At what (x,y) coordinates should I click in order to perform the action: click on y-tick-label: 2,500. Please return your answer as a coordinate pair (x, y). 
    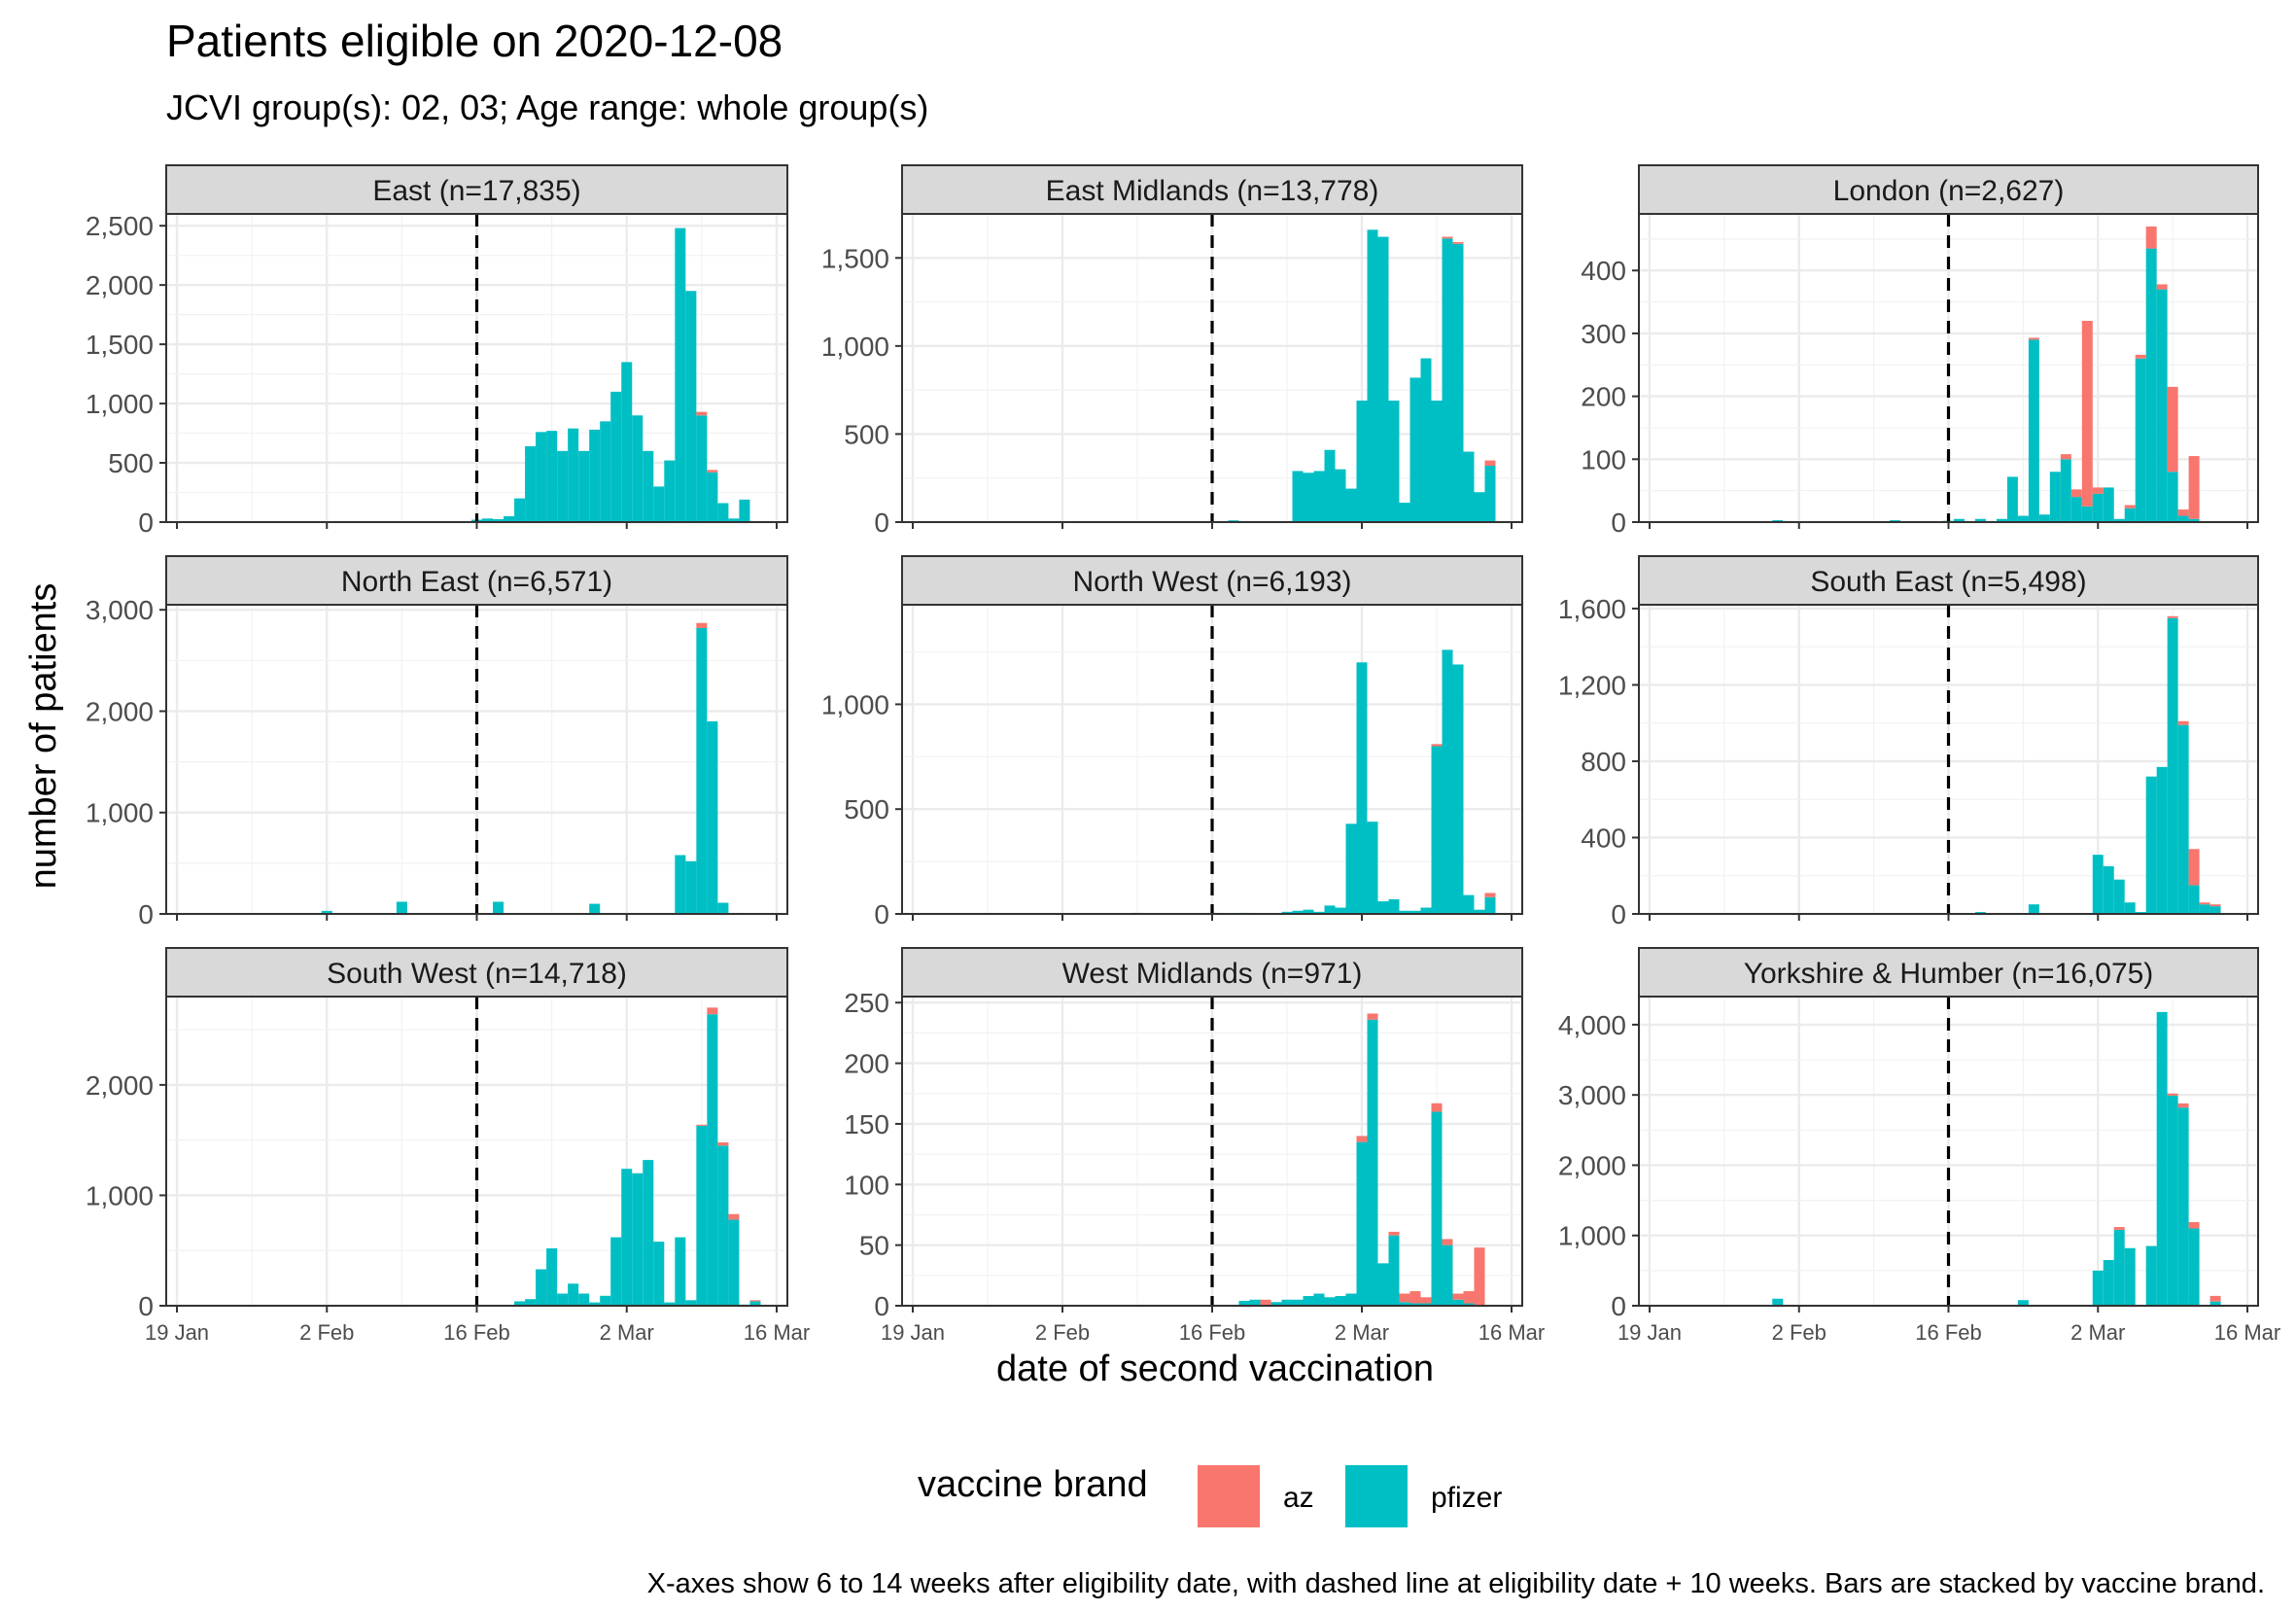
    Looking at the image, I should click on (120, 226).